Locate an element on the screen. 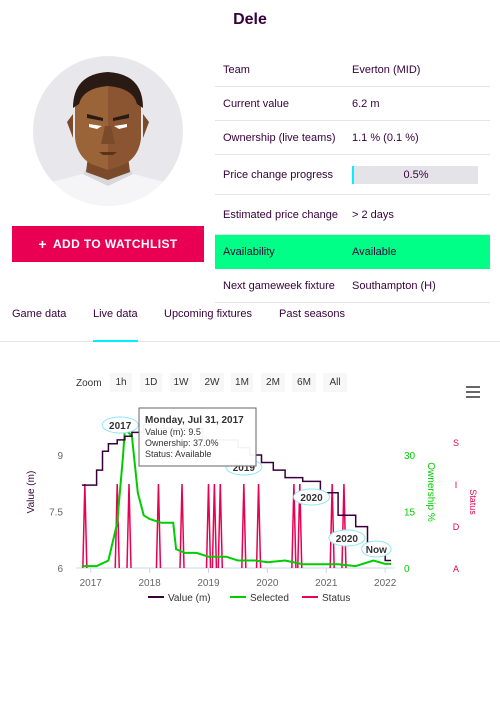 The width and height of the screenshot is (500, 707). player-avatar is located at coordinates (108, 131).